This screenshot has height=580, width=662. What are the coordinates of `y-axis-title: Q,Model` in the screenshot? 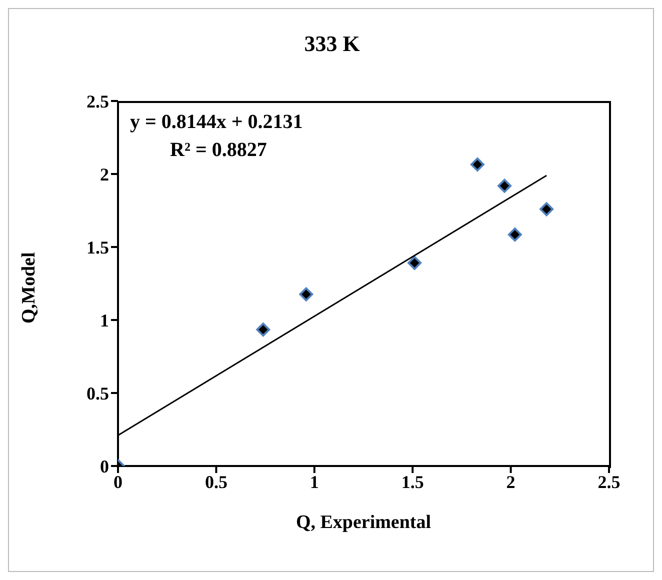 It's located at (29, 288).